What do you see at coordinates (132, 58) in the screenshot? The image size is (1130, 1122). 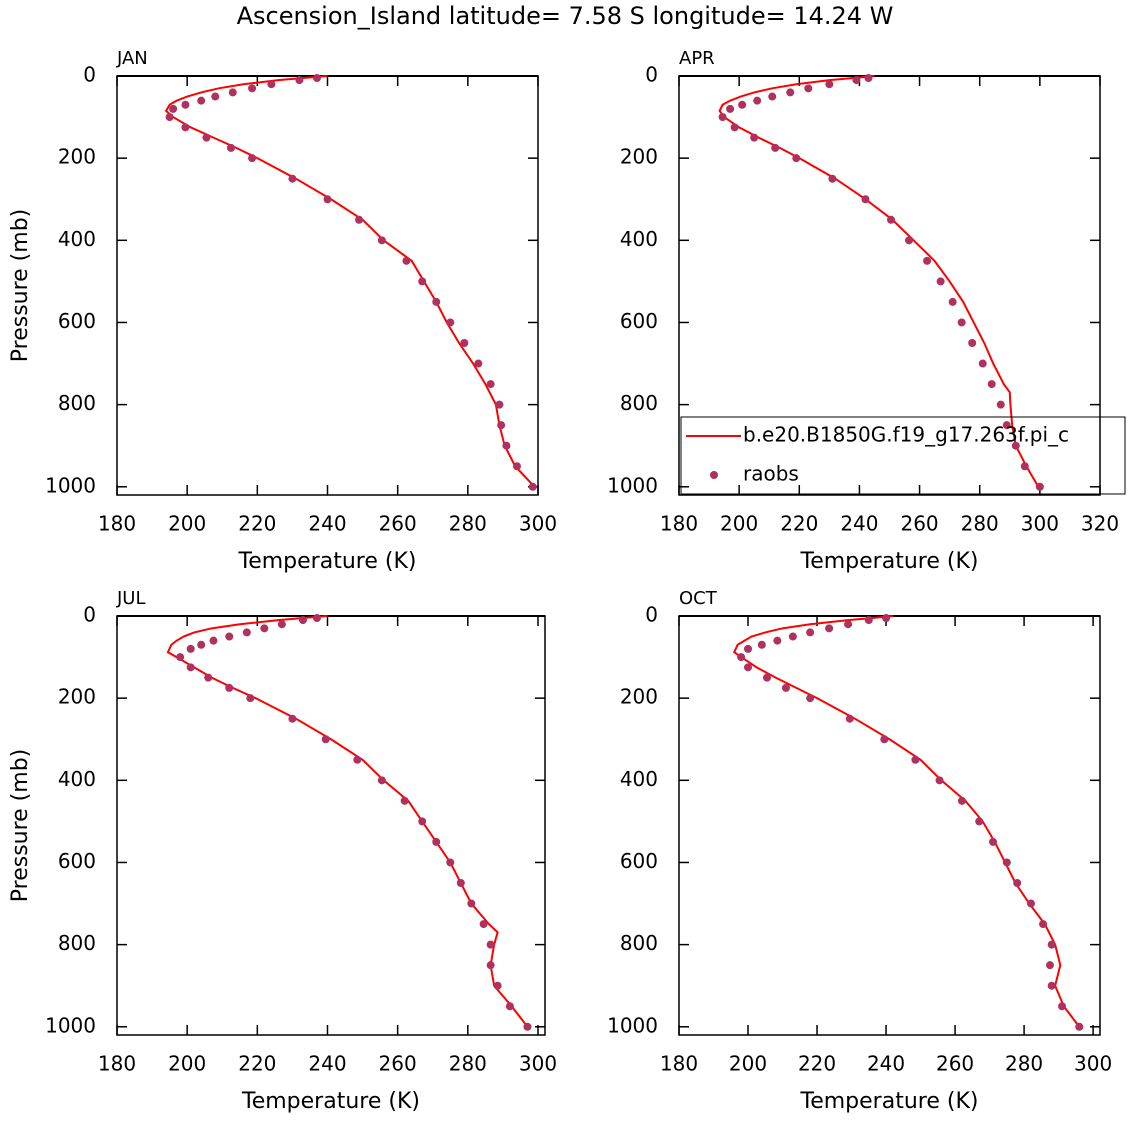 I see `panel-title: JAN` at bounding box center [132, 58].